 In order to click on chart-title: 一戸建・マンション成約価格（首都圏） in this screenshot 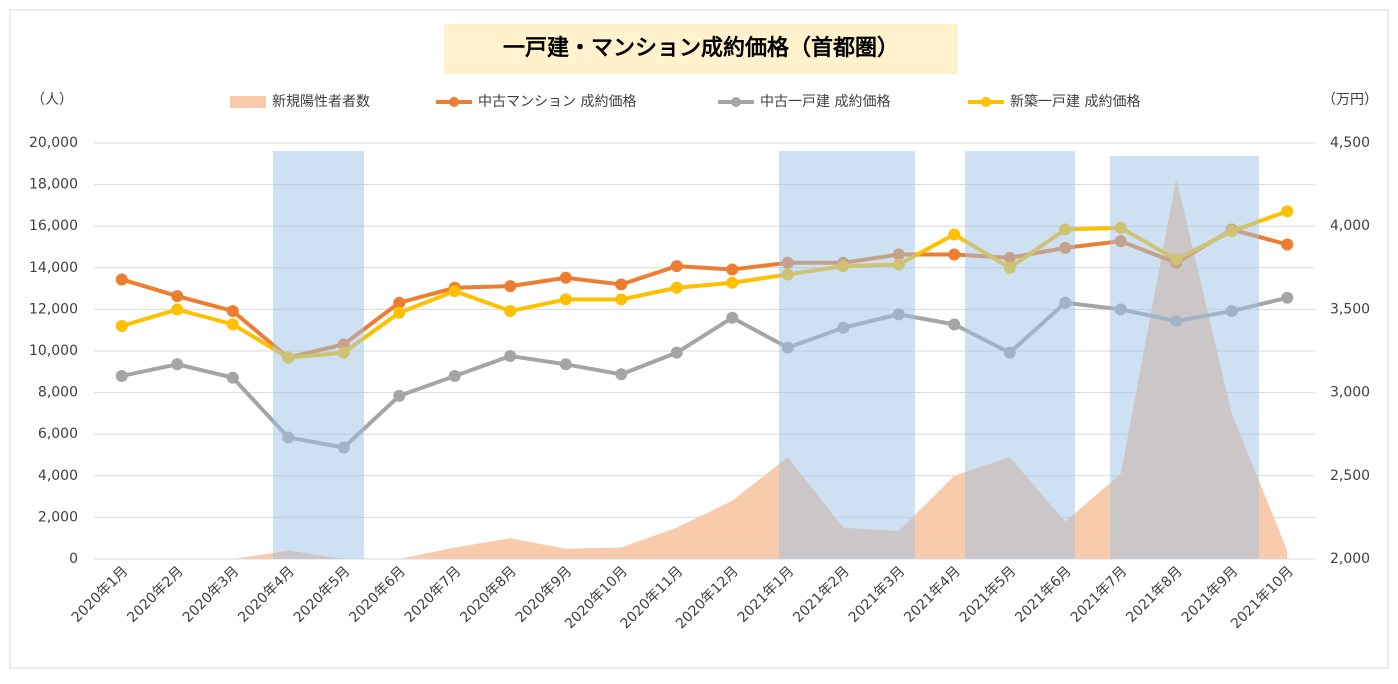, I will do `click(701, 48)`.